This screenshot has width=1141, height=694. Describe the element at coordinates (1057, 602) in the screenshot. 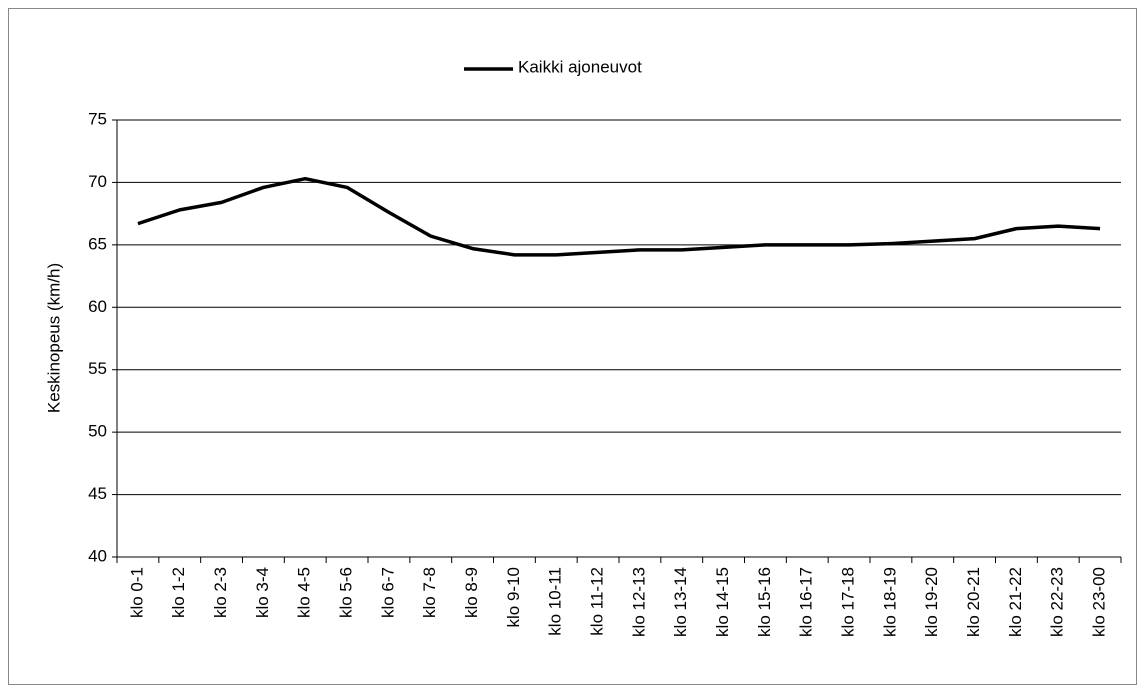

I see `x-tick-label: klo 22-23` at that location.